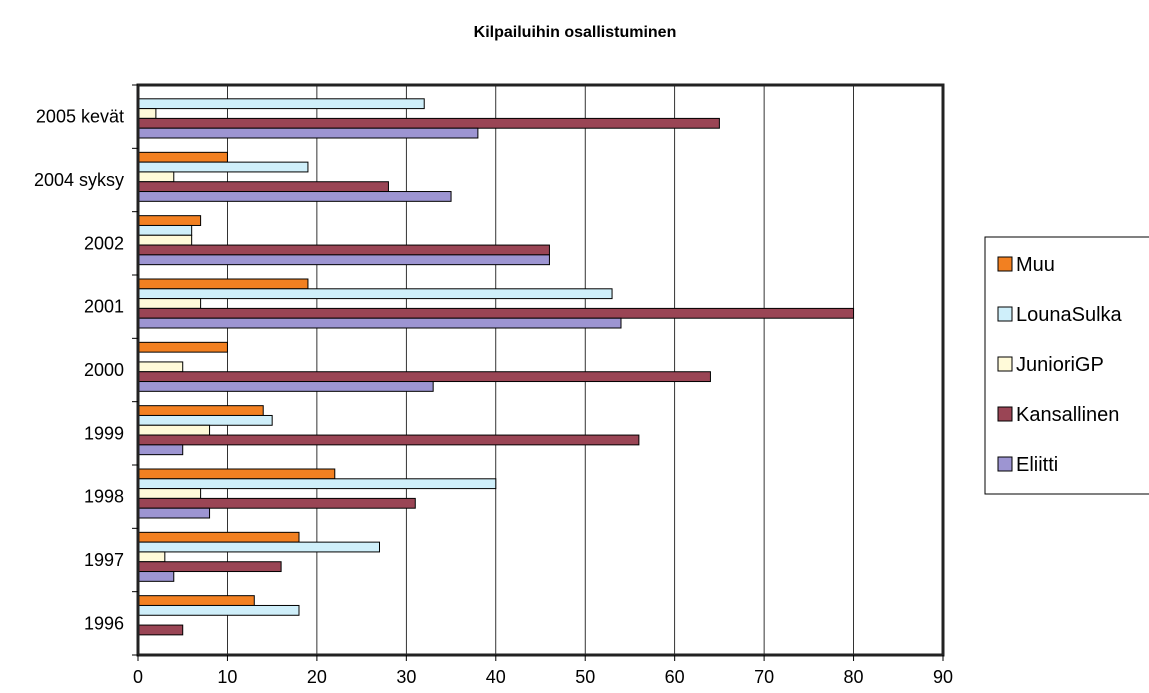  Describe the element at coordinates (104, 560) in the screenshot. I see `y-tick-label: 1997` at that location.